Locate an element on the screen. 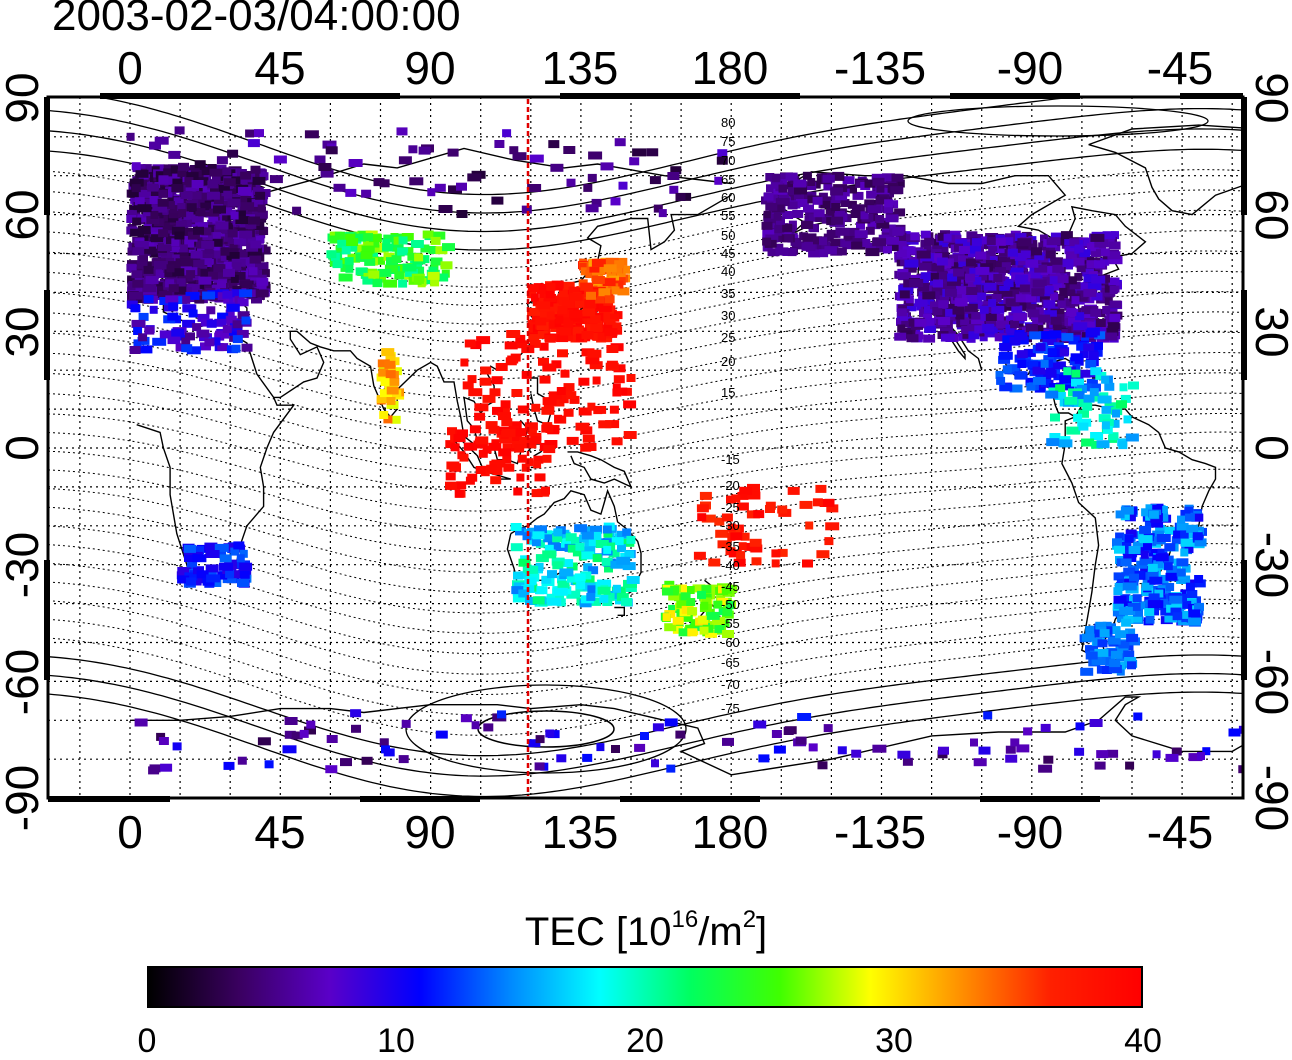 The image size is (1292, 1060). contour-label: -55 is located at coordinates (730, 623).